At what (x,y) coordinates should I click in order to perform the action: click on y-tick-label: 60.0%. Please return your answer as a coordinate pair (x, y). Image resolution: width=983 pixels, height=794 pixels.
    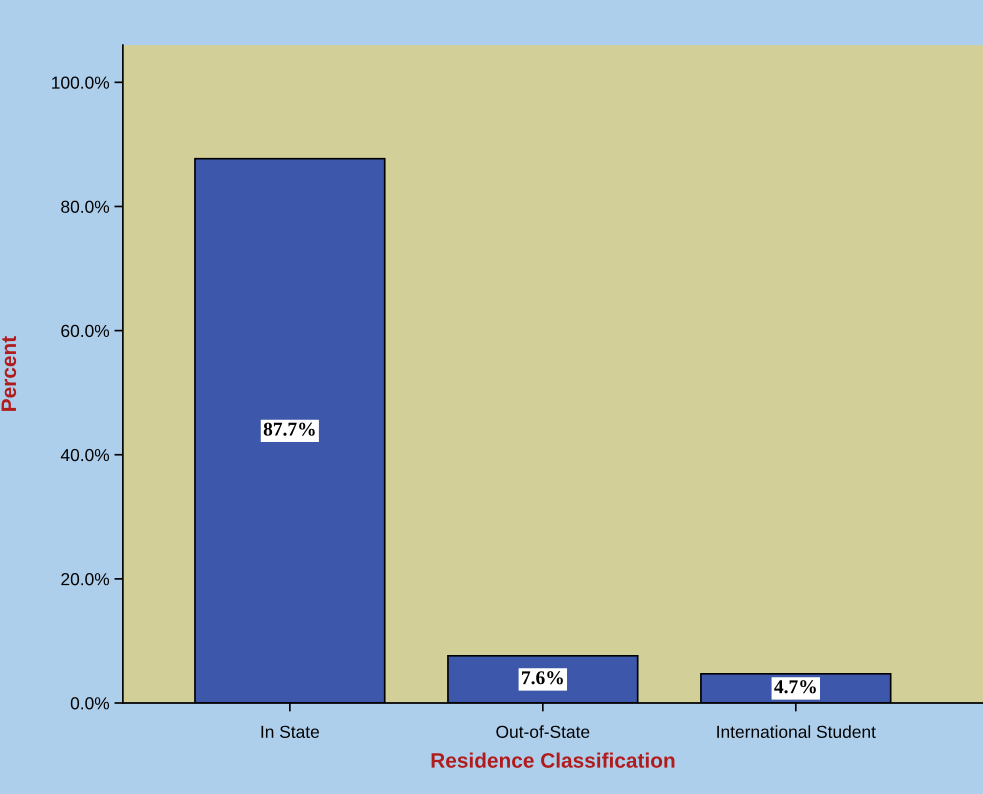
    Looking at the image, I should click on (85, 331).